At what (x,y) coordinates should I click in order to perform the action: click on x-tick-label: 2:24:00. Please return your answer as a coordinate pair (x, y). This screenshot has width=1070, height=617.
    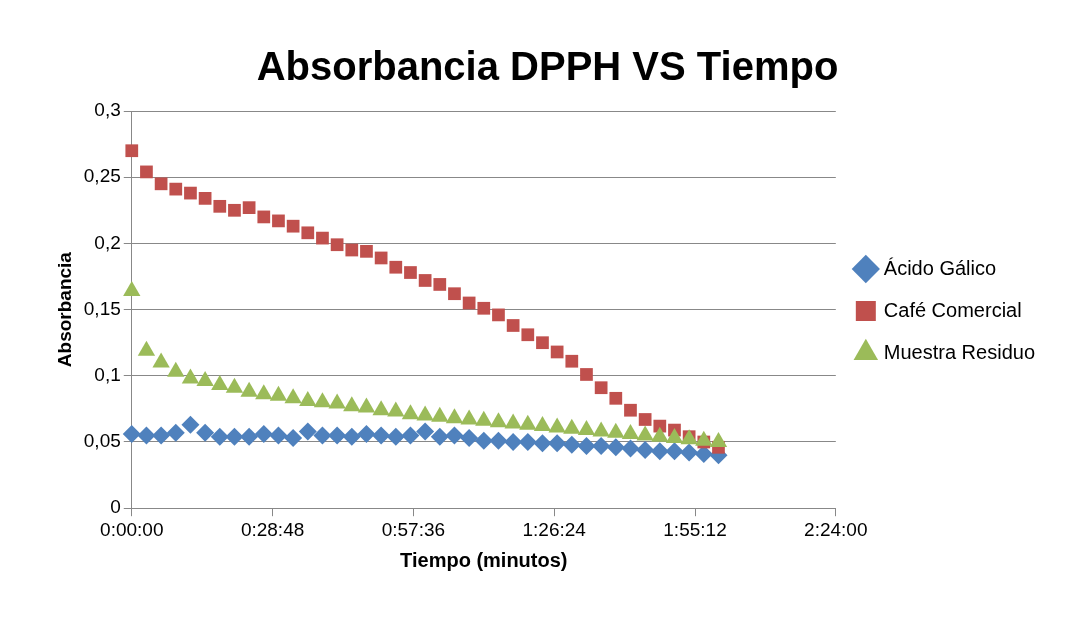
    Looking at the image, I should click on (836, 529).